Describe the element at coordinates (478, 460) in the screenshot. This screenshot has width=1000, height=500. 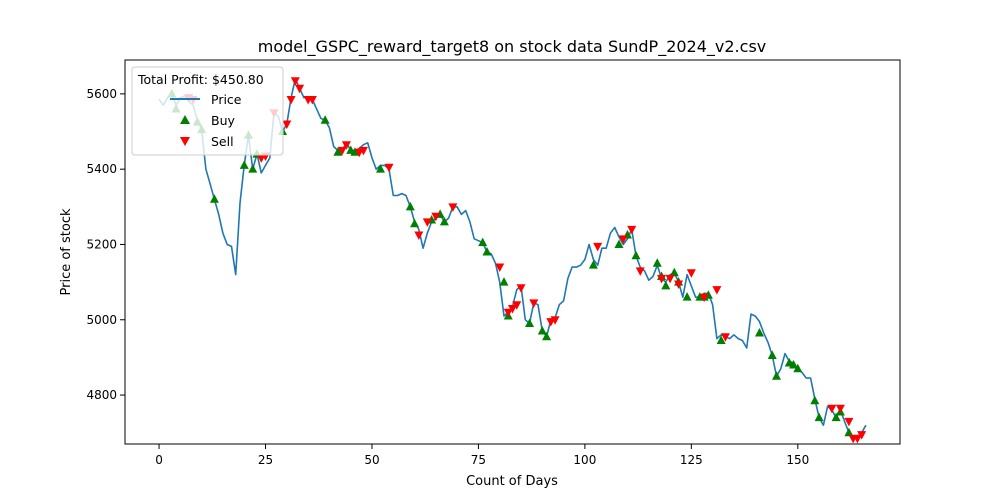
I see `x-tick-label: 75` at that location.